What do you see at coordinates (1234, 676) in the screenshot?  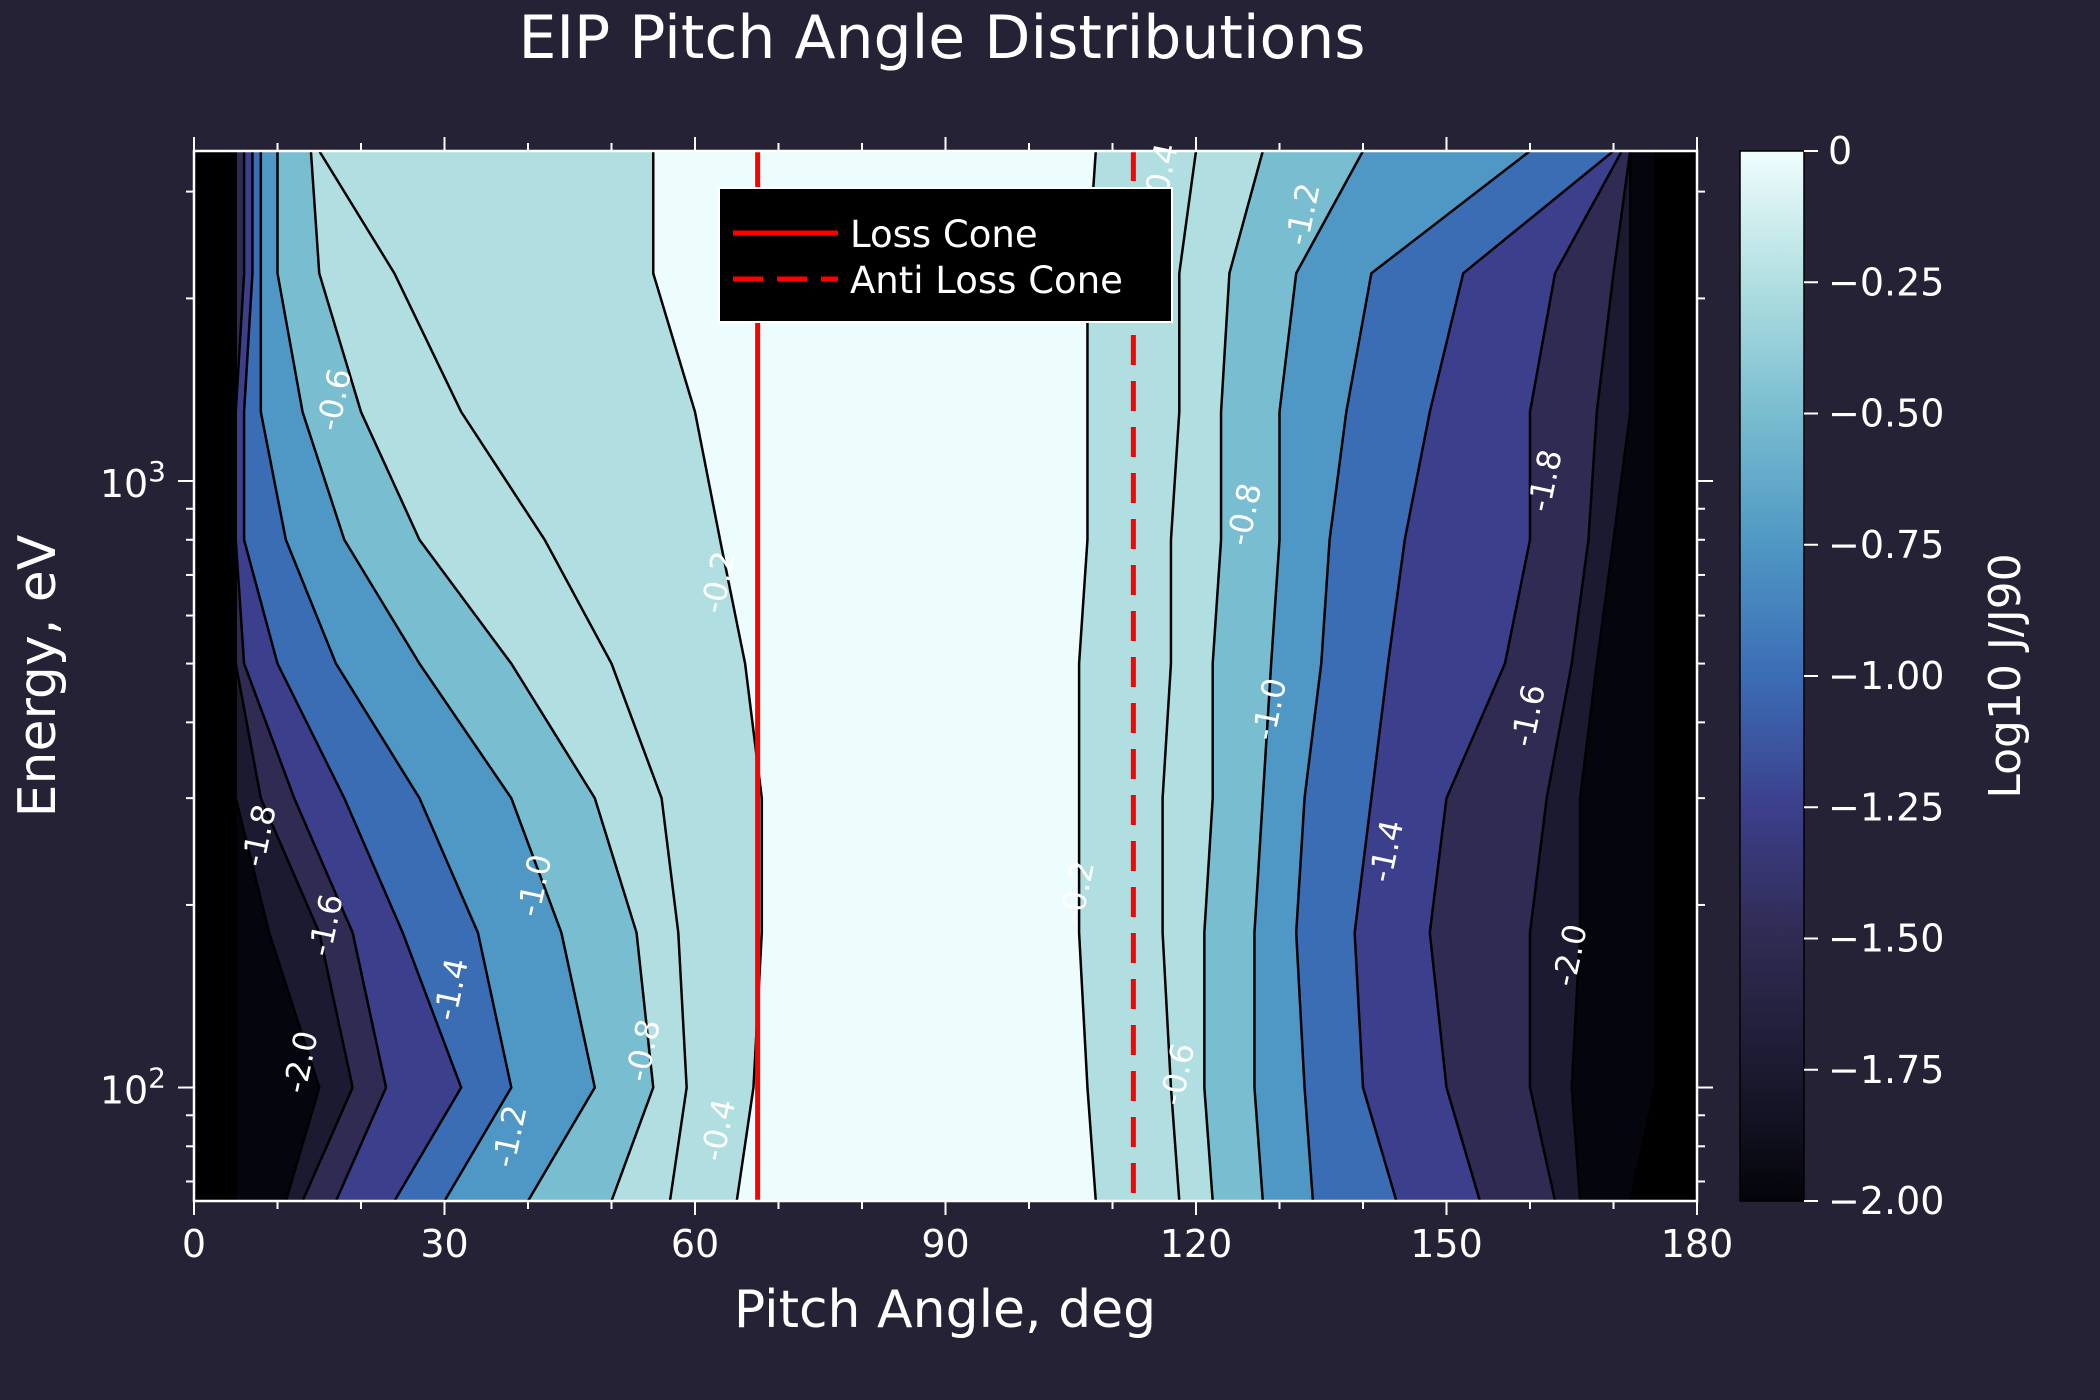 I see `contour-line-right--0.6` at bounding box center [1234, 676].